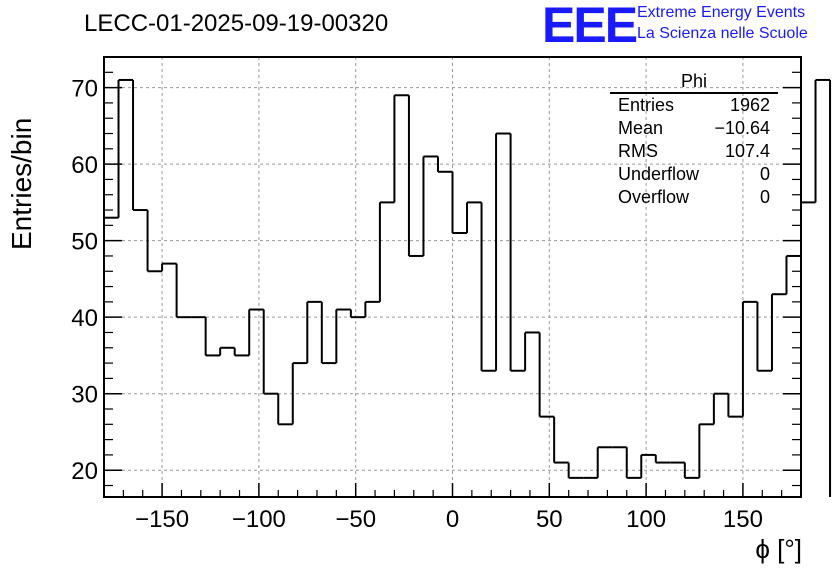 The image size is (836, 572). Describe the element at coordinates (659, 174) in the screenshot. I see `stats-label: Underflow` at that location.